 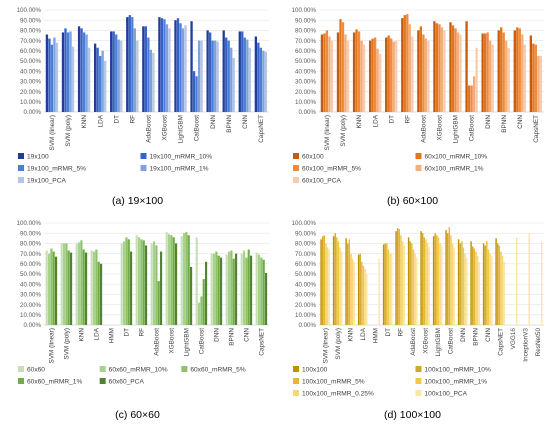 I want to click on x-tick-label: HMM, so click(x=375, y=335).